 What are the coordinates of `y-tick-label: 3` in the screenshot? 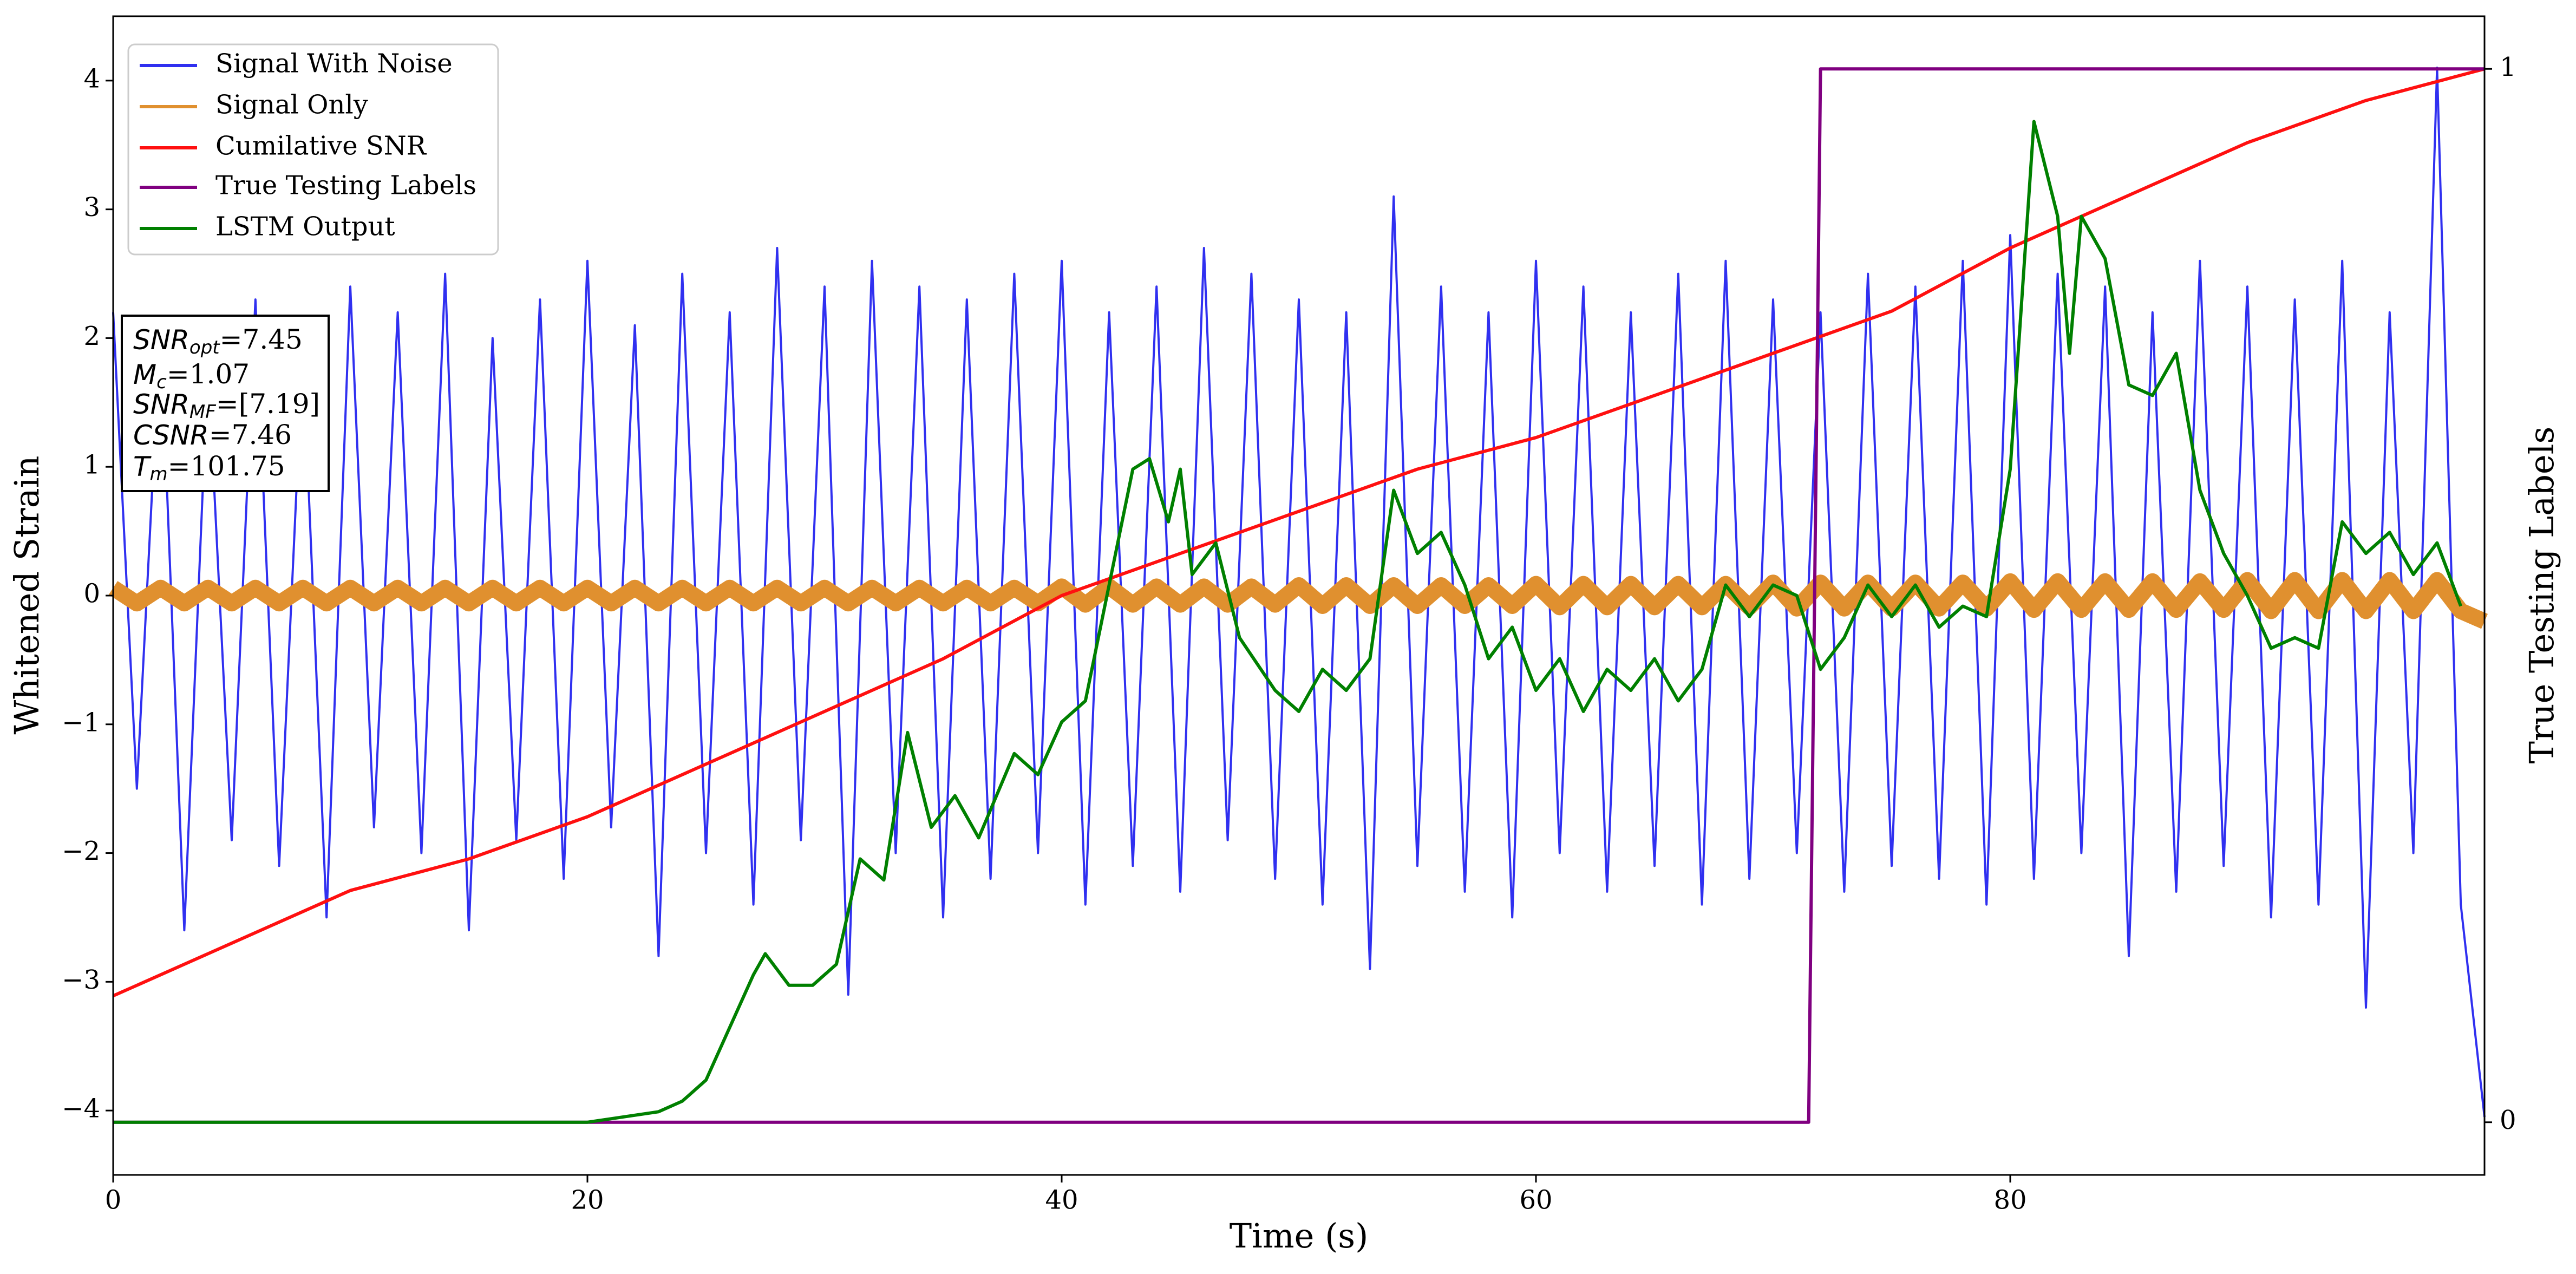 It's located at (92, 207).